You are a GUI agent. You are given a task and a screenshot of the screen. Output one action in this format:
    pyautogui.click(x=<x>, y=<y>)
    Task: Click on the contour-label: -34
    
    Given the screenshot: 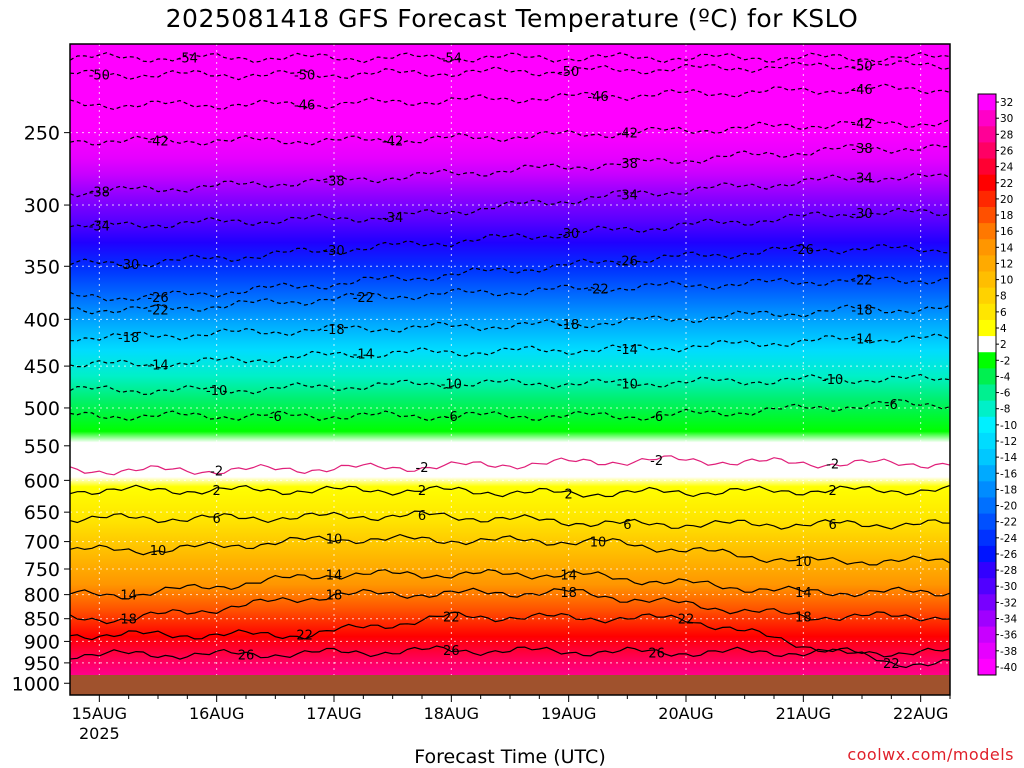 What is the action you would take?
    pyautogui.click(x=861, y=179)
    